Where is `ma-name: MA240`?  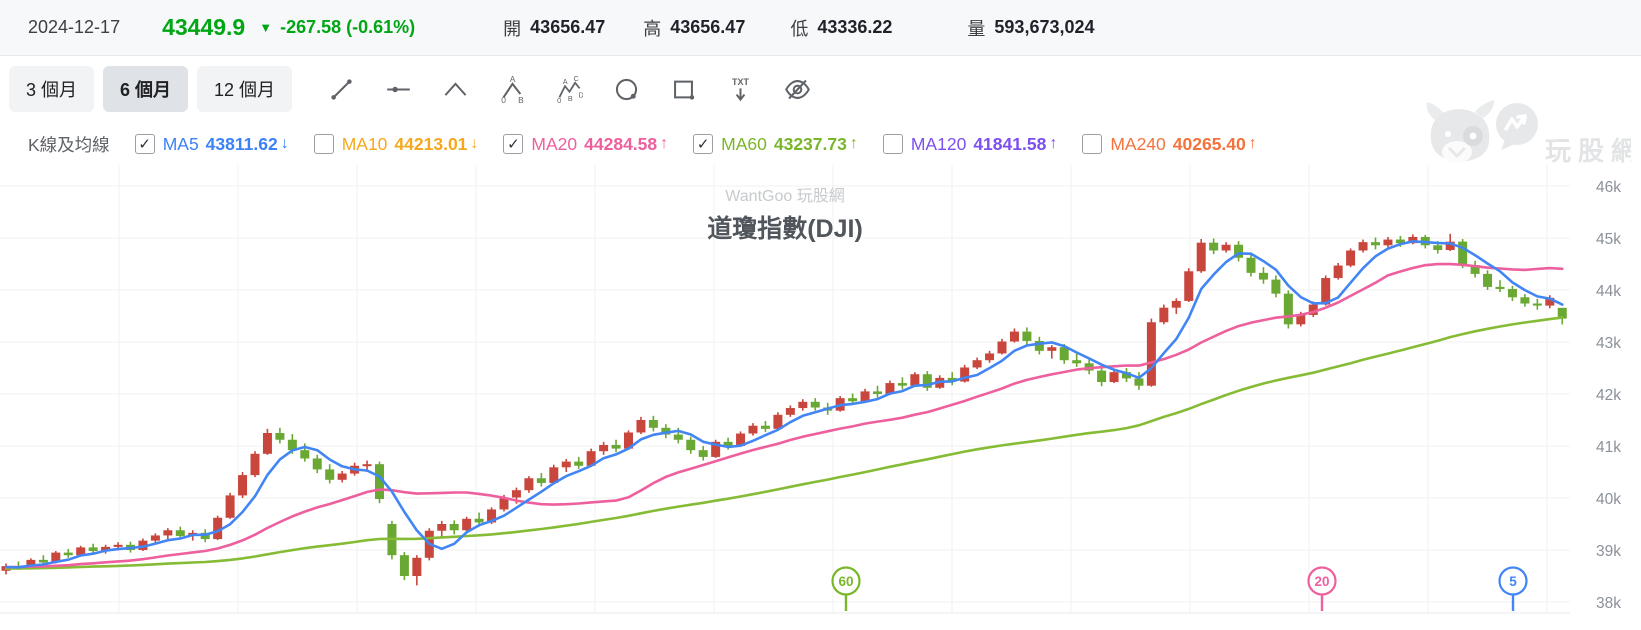
ma-name: MA240 is located at coordinates (1138, 143).